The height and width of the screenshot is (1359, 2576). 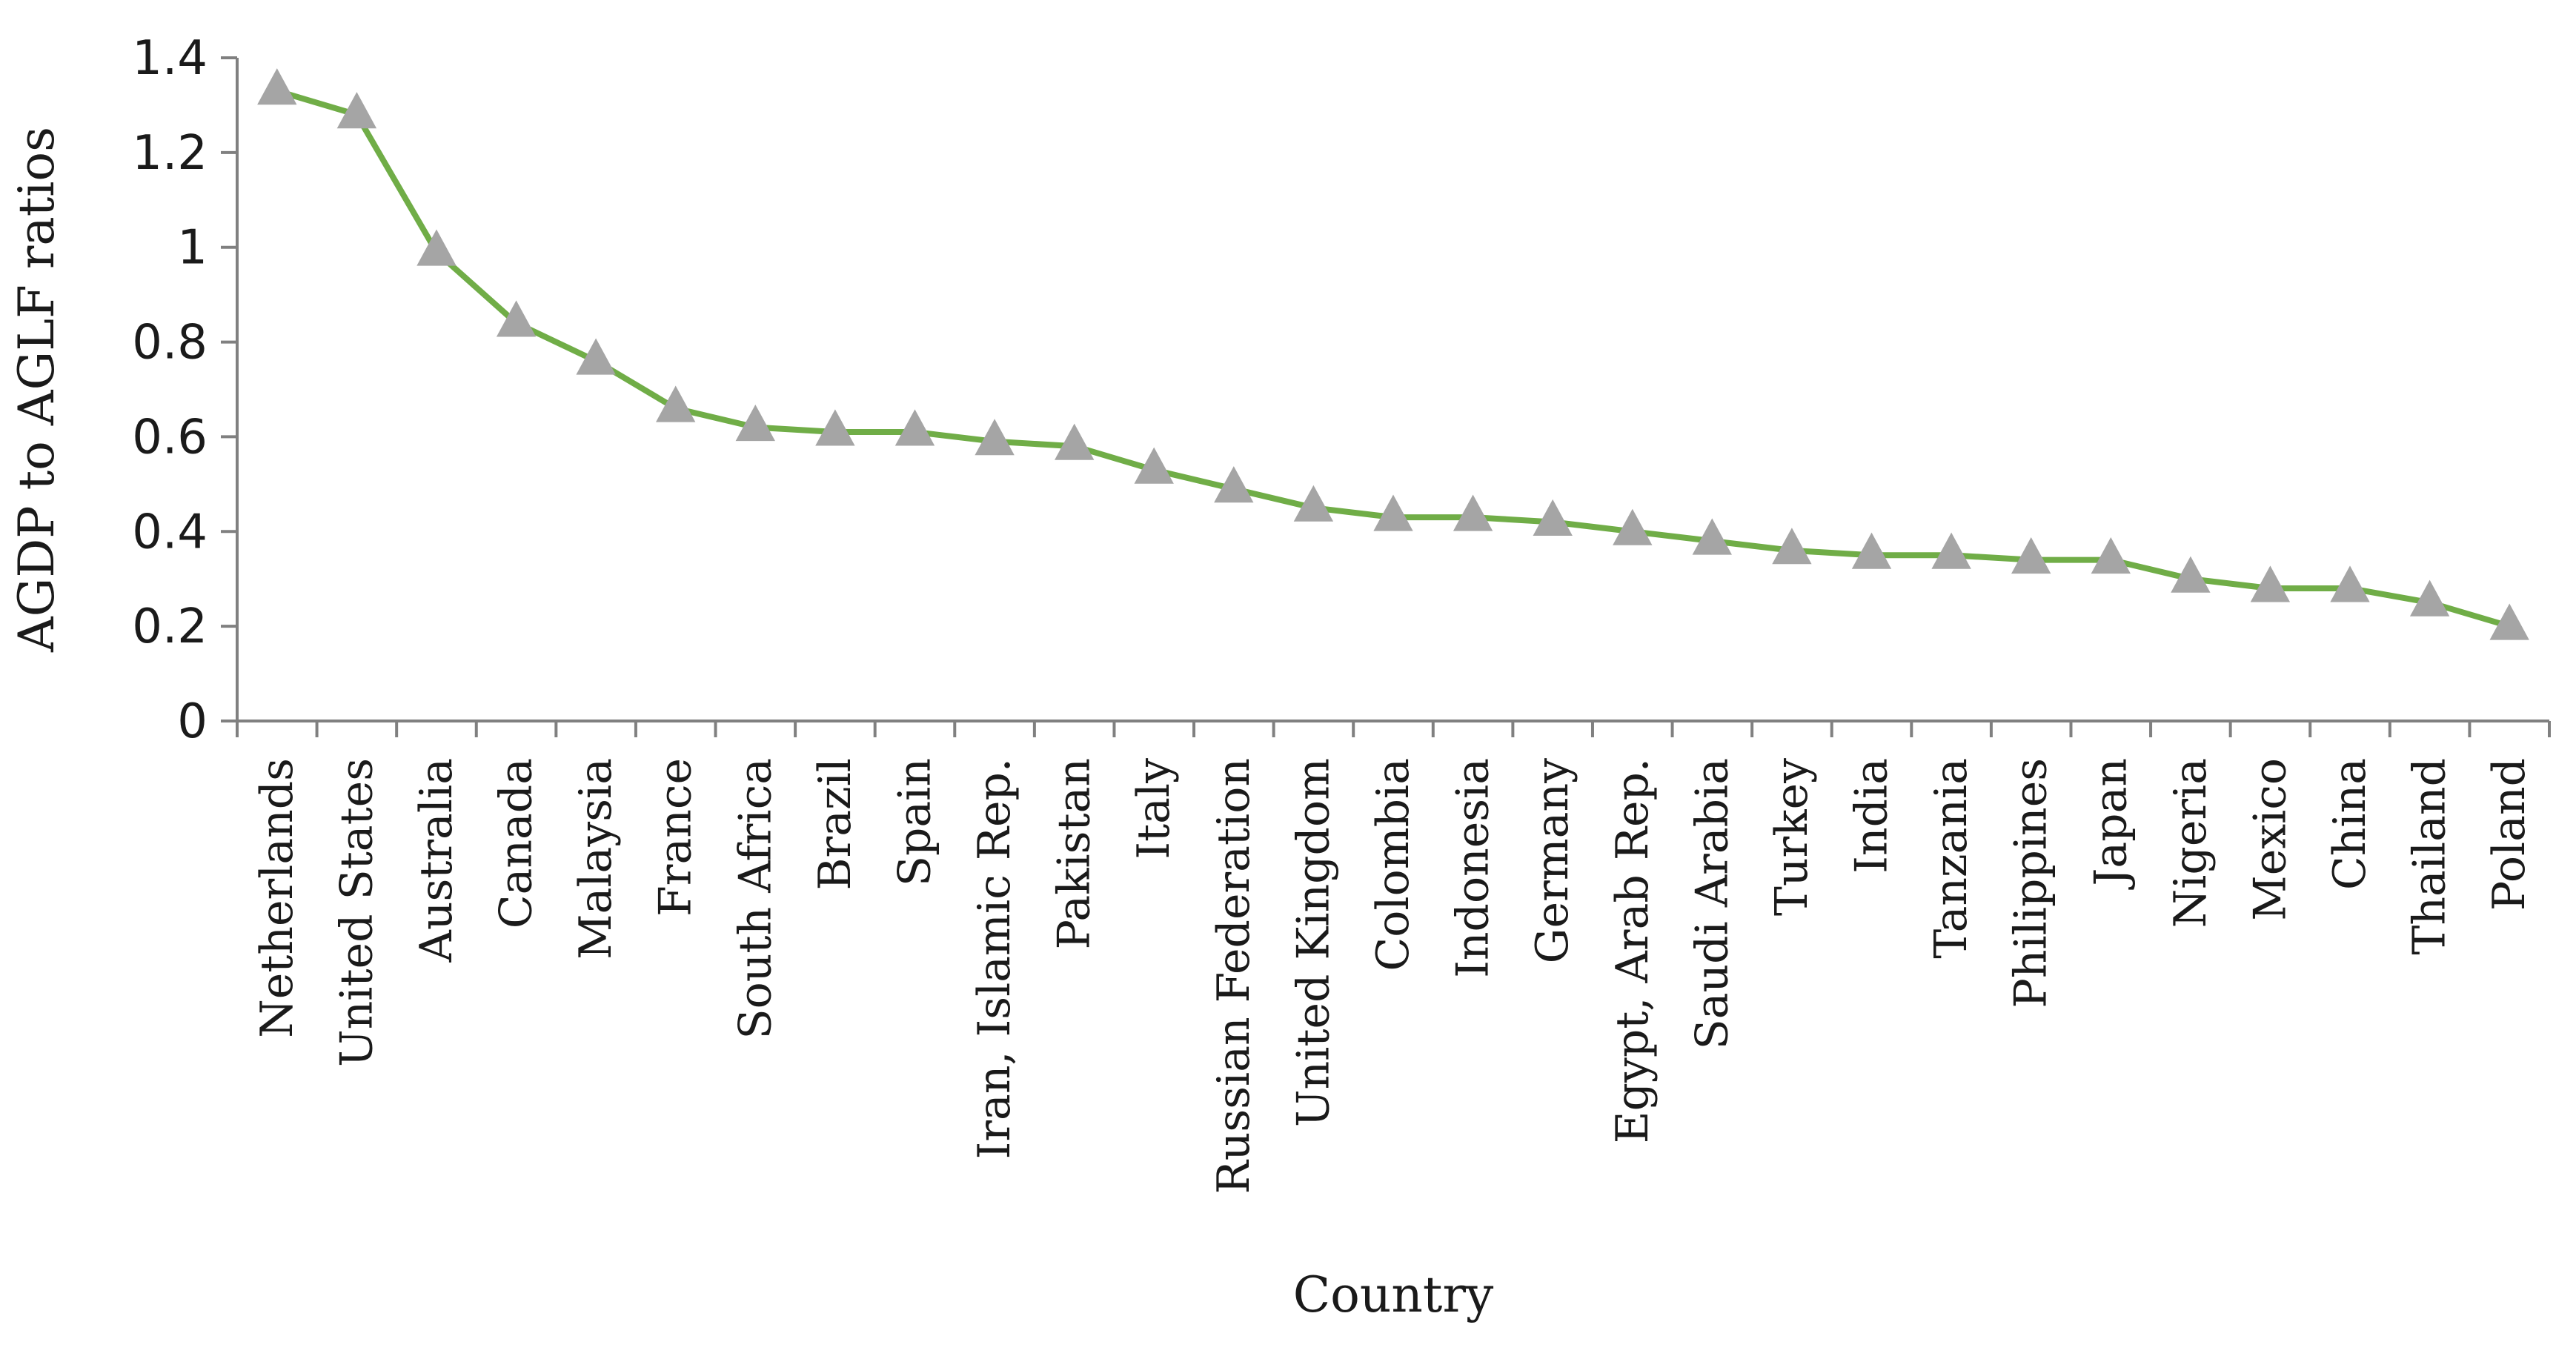 I want to click on x-tick-label: Nigeria, so click(x=2191, y=843).